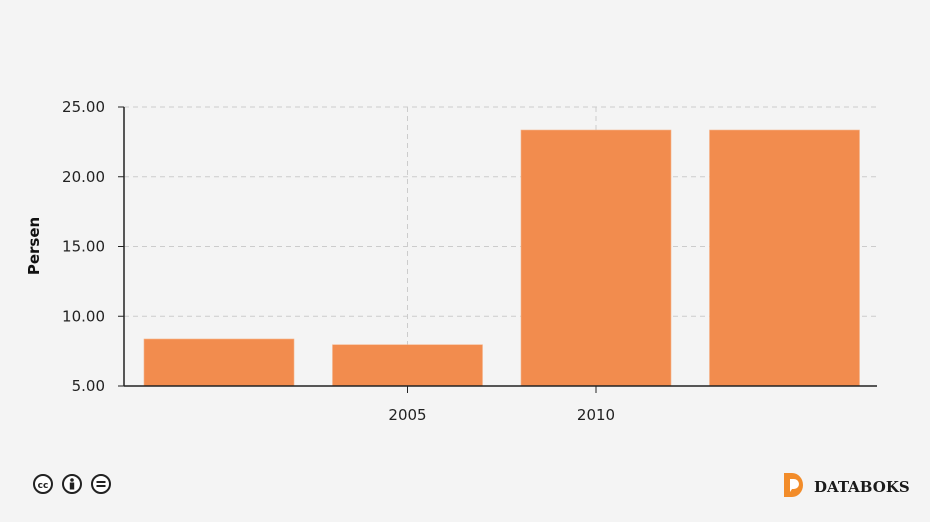 The image size is (930, 522). Describe the element at coordinates (407, 415) in the screenshot. I see `x-tick-label: 2005` at that location.